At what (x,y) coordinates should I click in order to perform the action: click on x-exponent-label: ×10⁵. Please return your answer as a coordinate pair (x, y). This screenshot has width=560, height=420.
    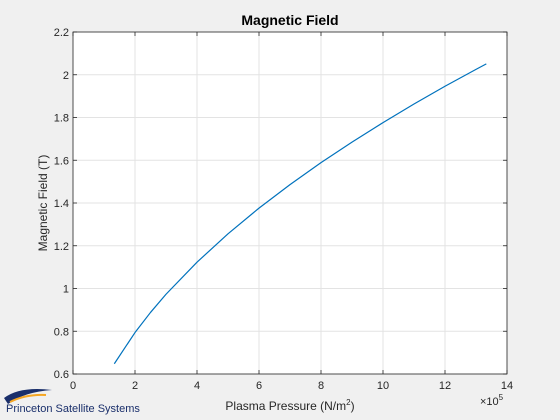
    Looking at the image, I should click on (492, 400).